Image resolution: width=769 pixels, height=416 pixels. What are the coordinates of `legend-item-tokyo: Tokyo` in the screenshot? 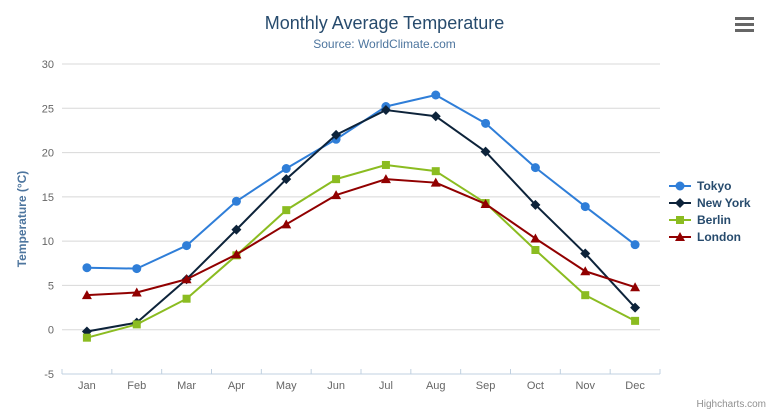 It's located at (709, 185).